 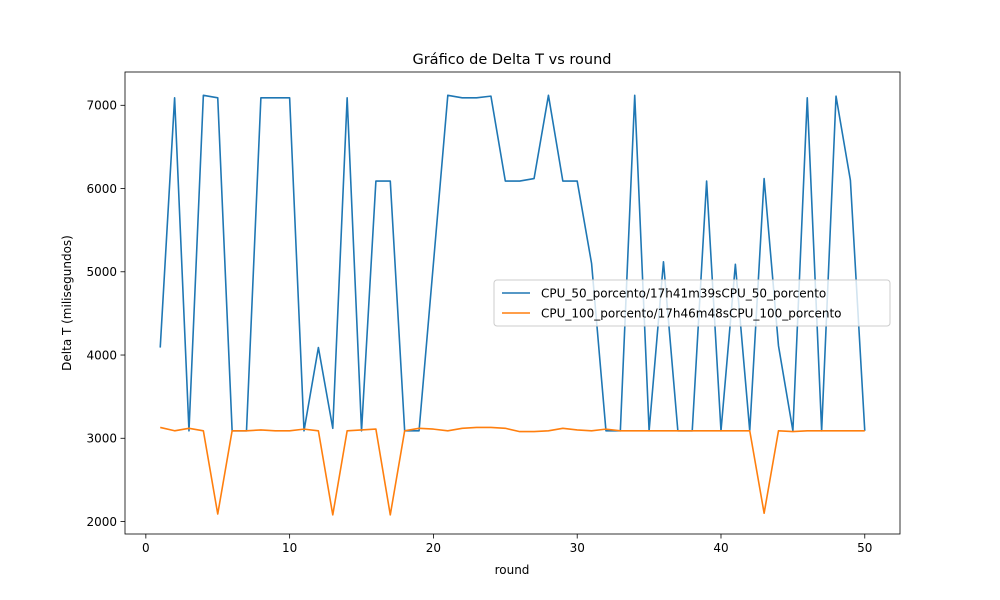 I want to click on x-tick-label: 0, so click(x=146, y=548).